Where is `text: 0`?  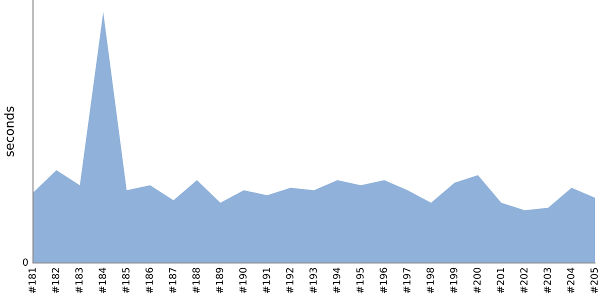 text: 0 is located at coordinates (25, 262).